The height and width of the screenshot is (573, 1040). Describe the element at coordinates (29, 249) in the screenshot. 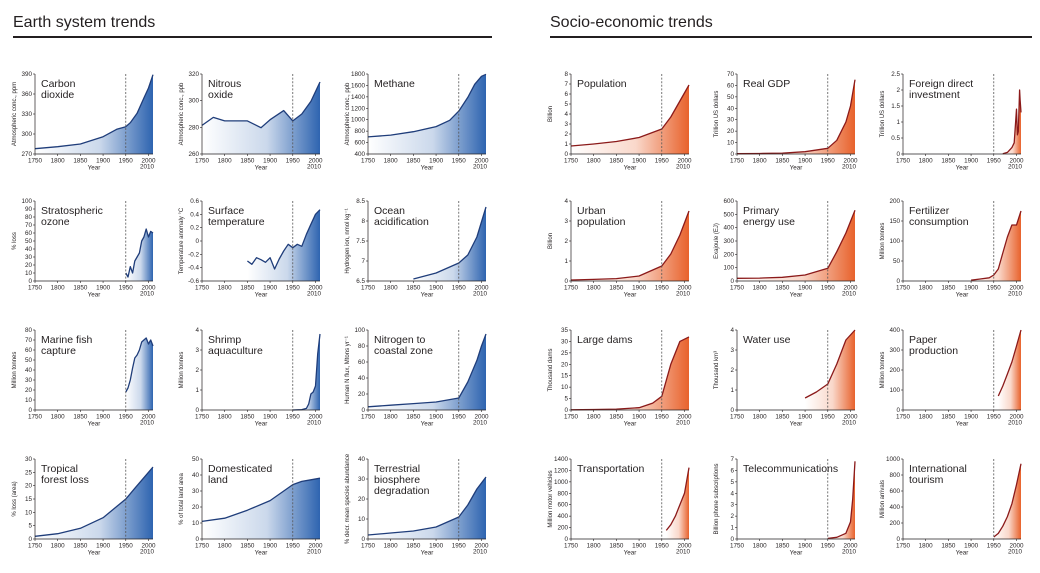

I see `y-tick-label: 40` at that location.